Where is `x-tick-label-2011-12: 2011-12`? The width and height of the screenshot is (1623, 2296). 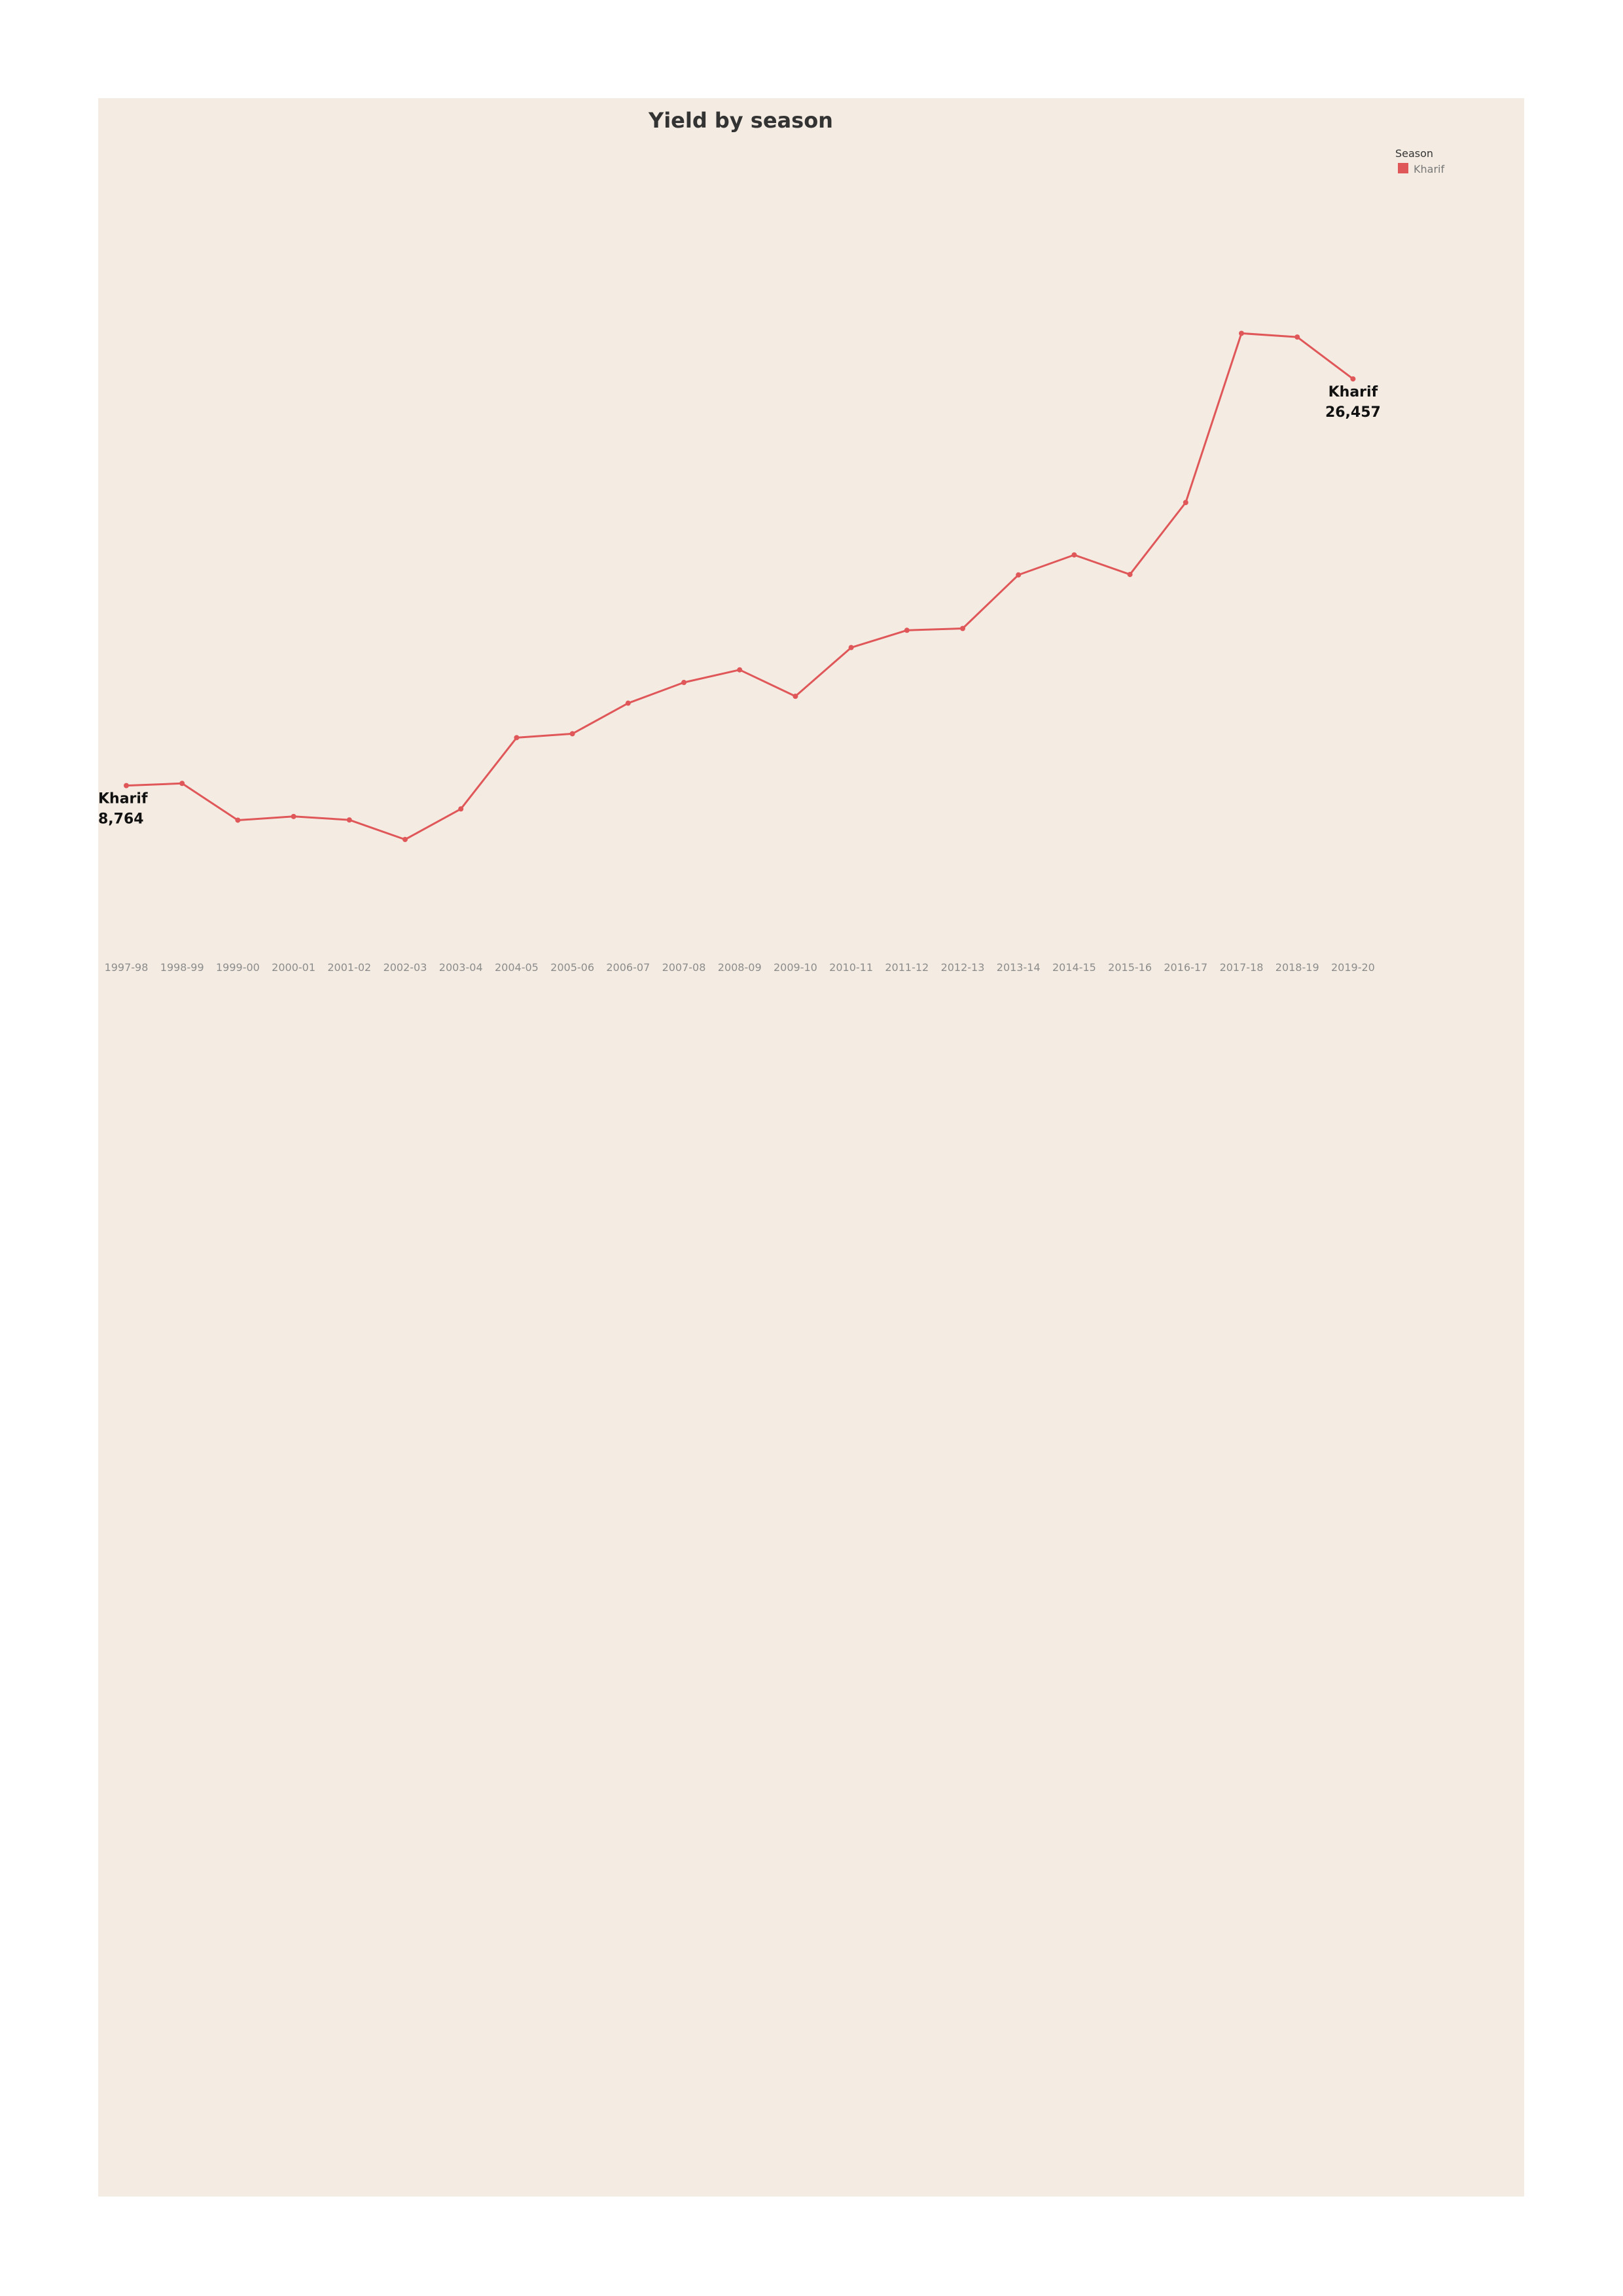
x-tick-label-2011-12: 2011-12 is located at coordinates (907, 968).